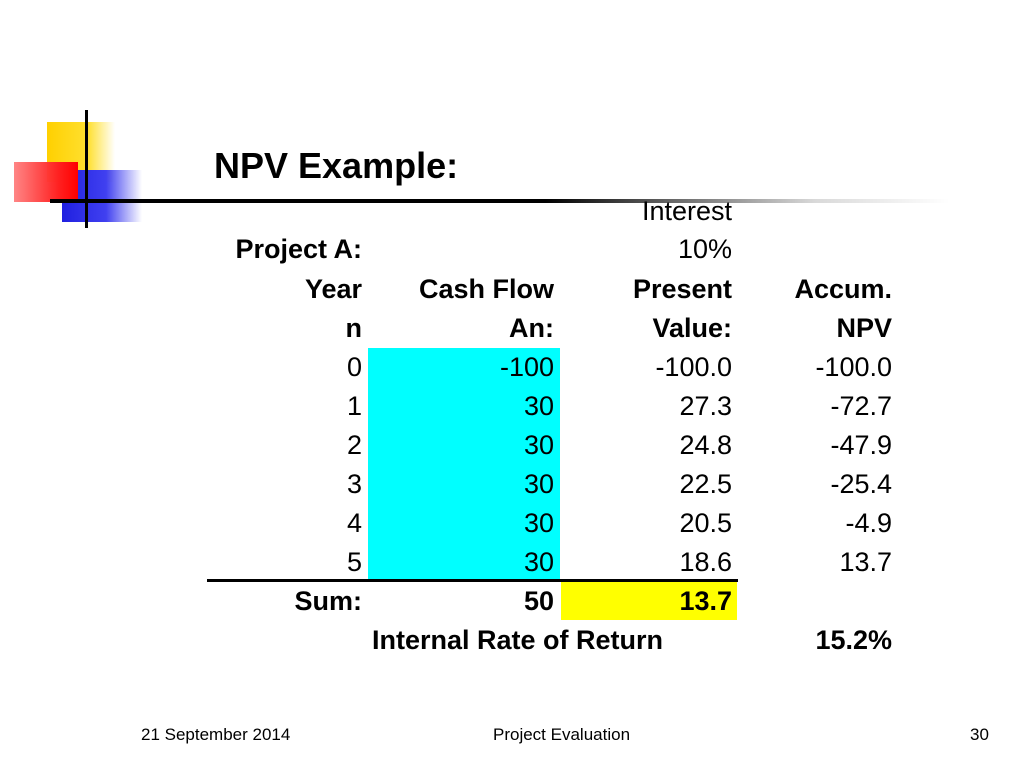  Describe the element at coordinates (86, 169) in the screenshot. I see `vertical-line` at that location.